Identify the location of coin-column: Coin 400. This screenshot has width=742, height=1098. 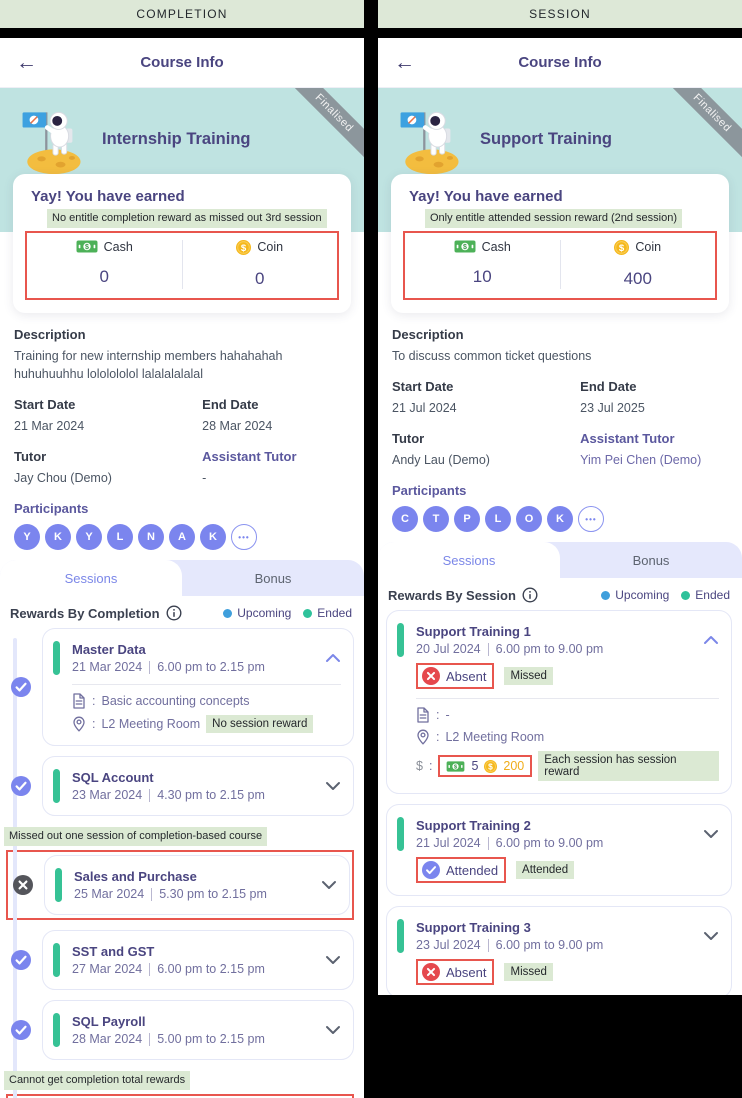
(637, 264).